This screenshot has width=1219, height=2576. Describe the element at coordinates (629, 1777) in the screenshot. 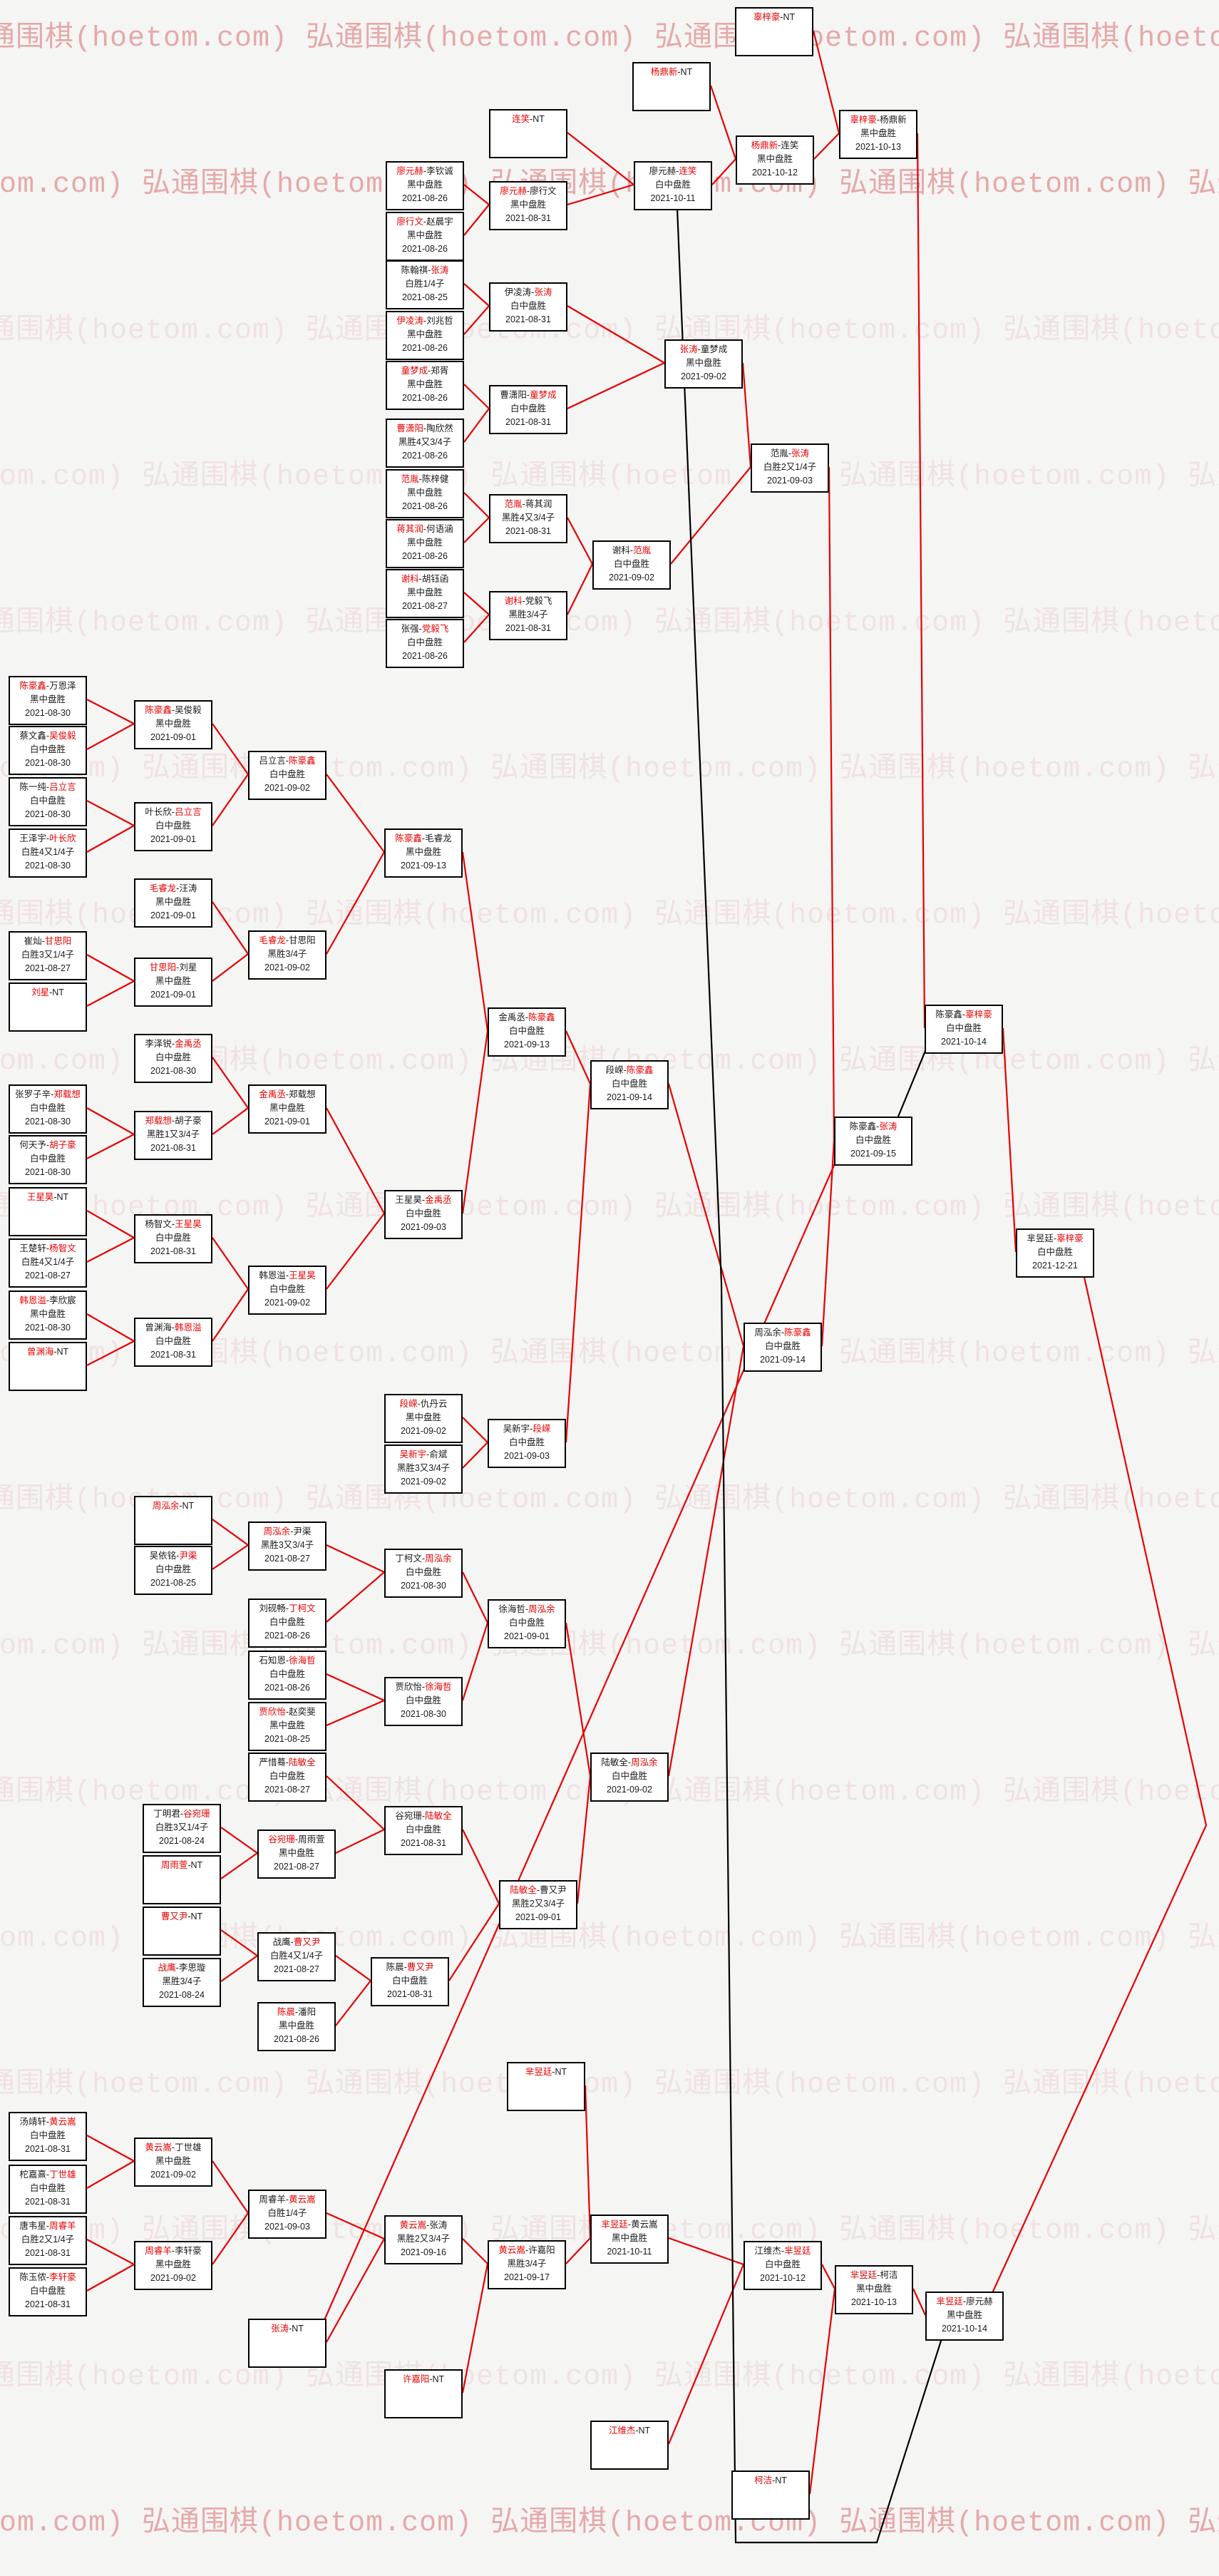

I see `match-box-q1: 陆敏全-周泓余 白中盘胜 2021-09-02` at that location.